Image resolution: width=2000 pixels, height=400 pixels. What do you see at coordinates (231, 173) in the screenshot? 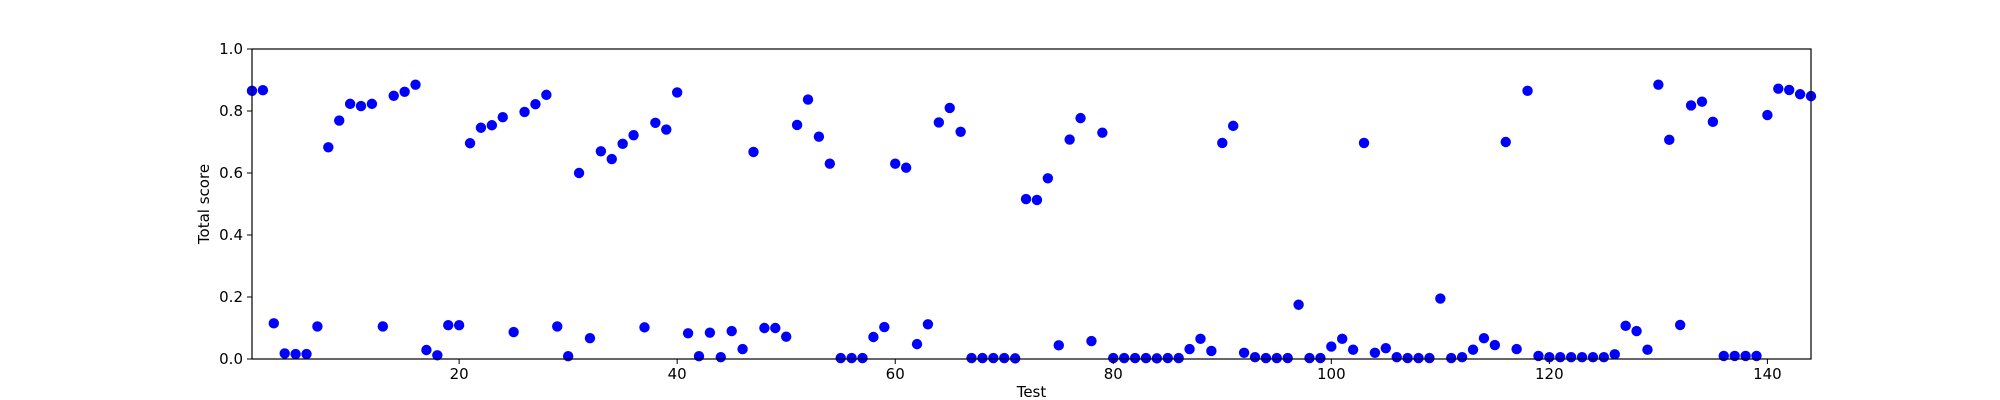
I see `y-tick-label: 0.6` at bounding box center [231, 173].